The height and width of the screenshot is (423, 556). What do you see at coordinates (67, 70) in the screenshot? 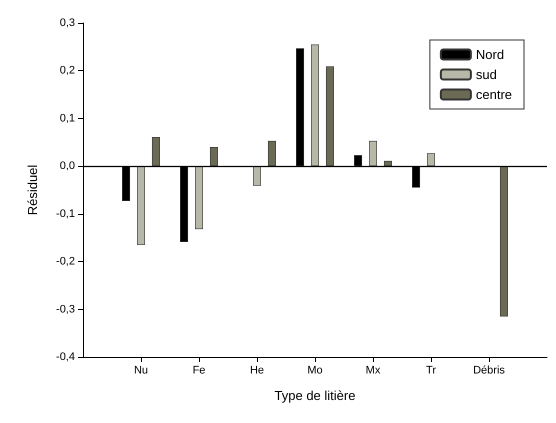
I see `y-tick-label: 0,2` at bounding box center [67, 70].